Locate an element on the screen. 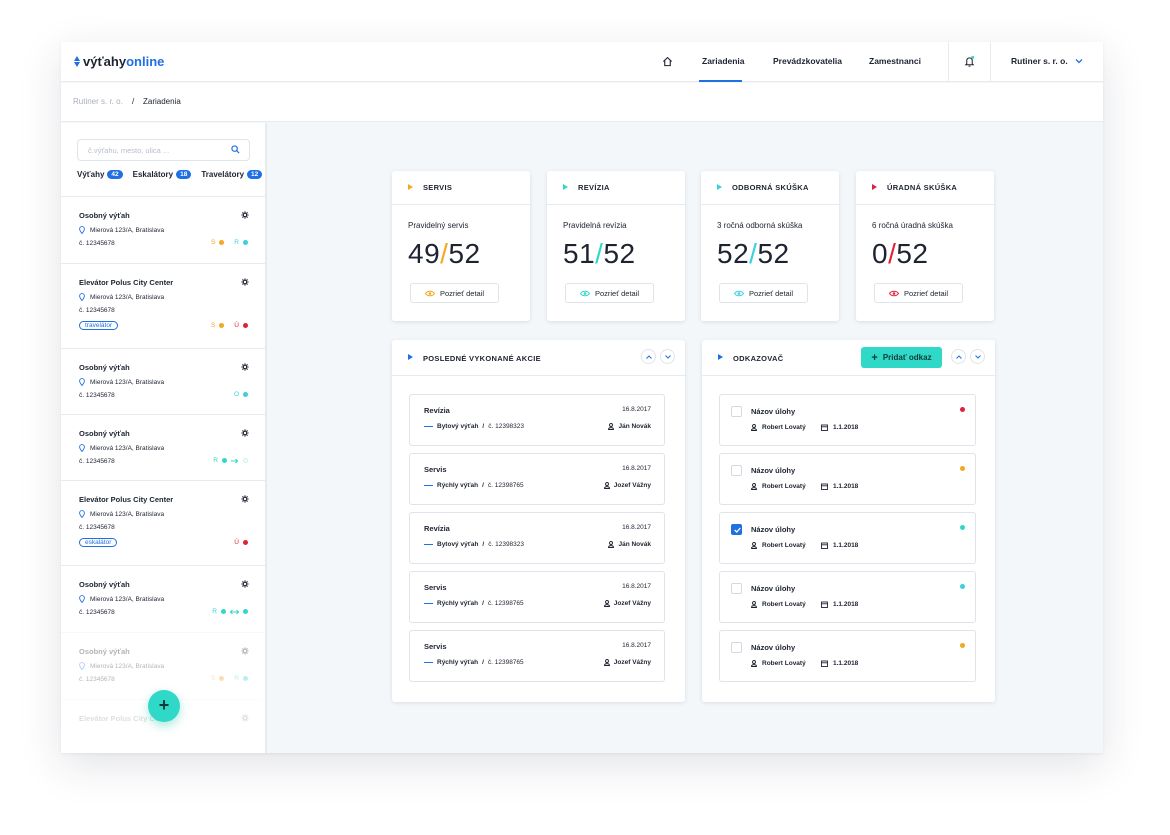 This screenshot has height=835, width=1170. calendar-icon is located at coordinates (824, 663).